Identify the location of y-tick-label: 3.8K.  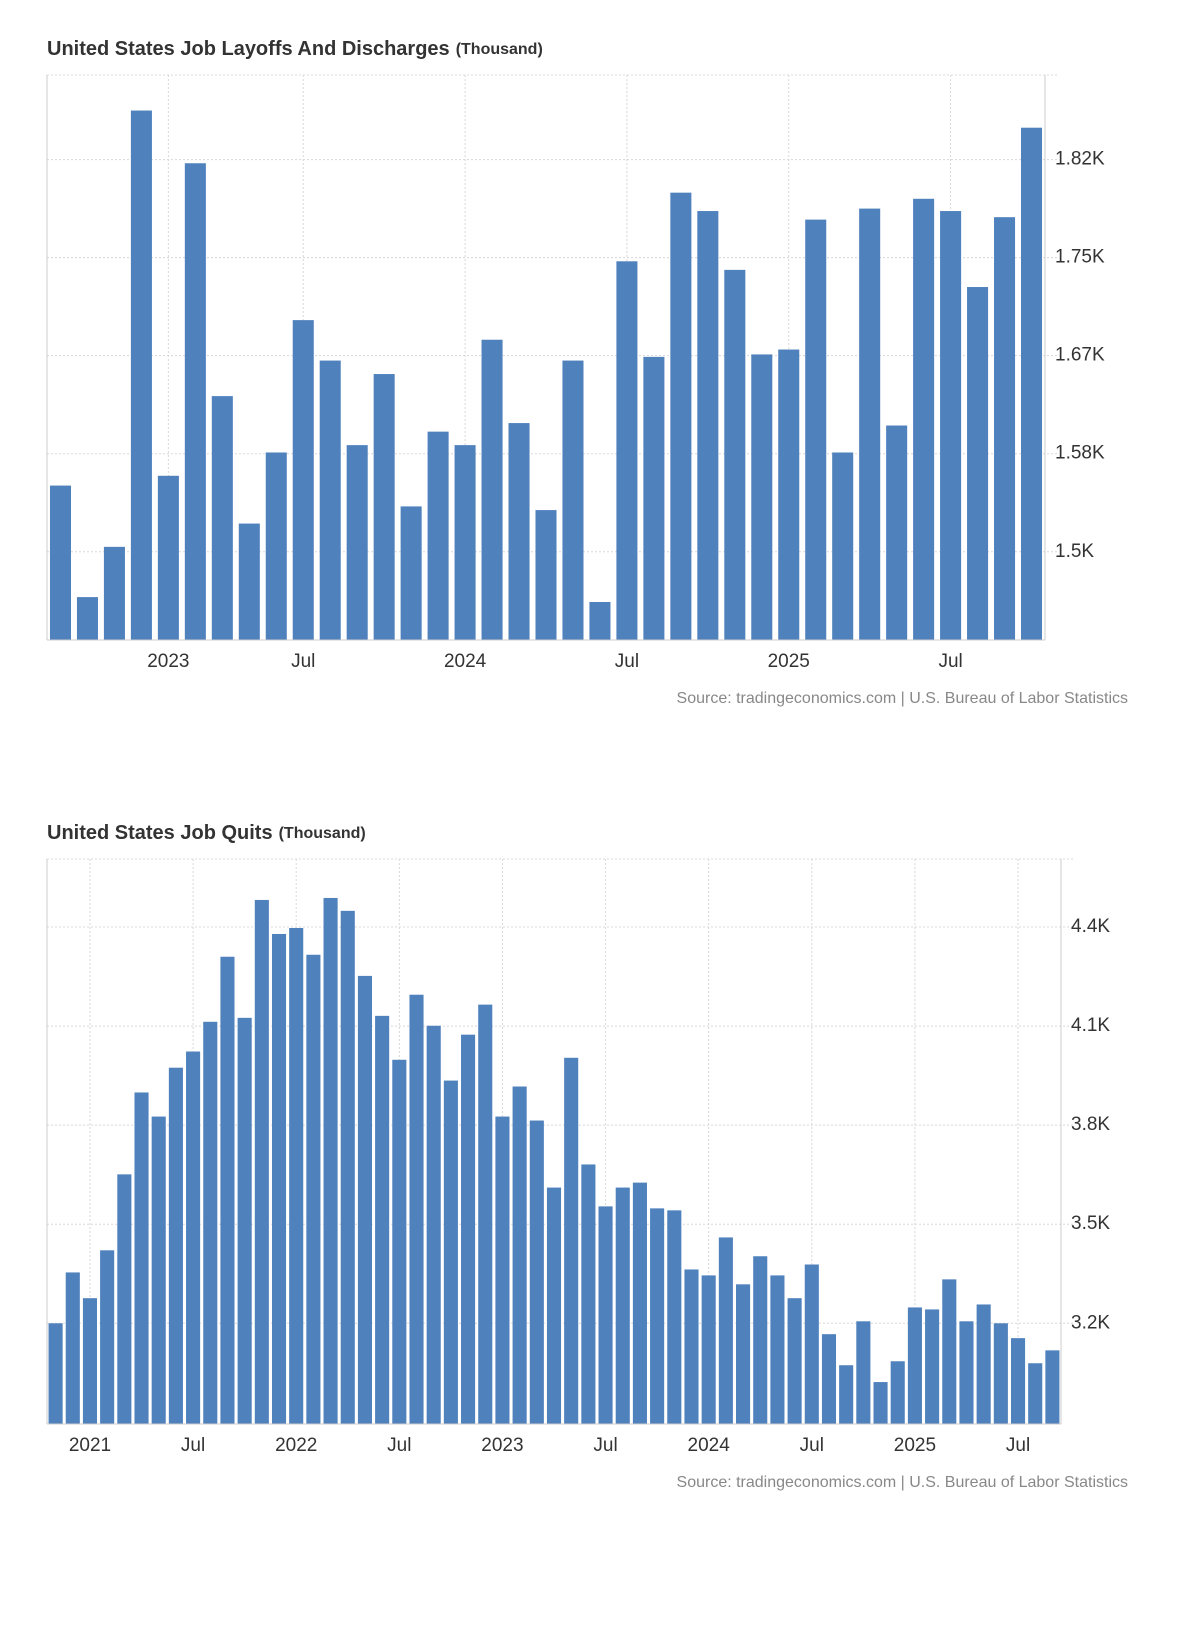
(1090, 1124).